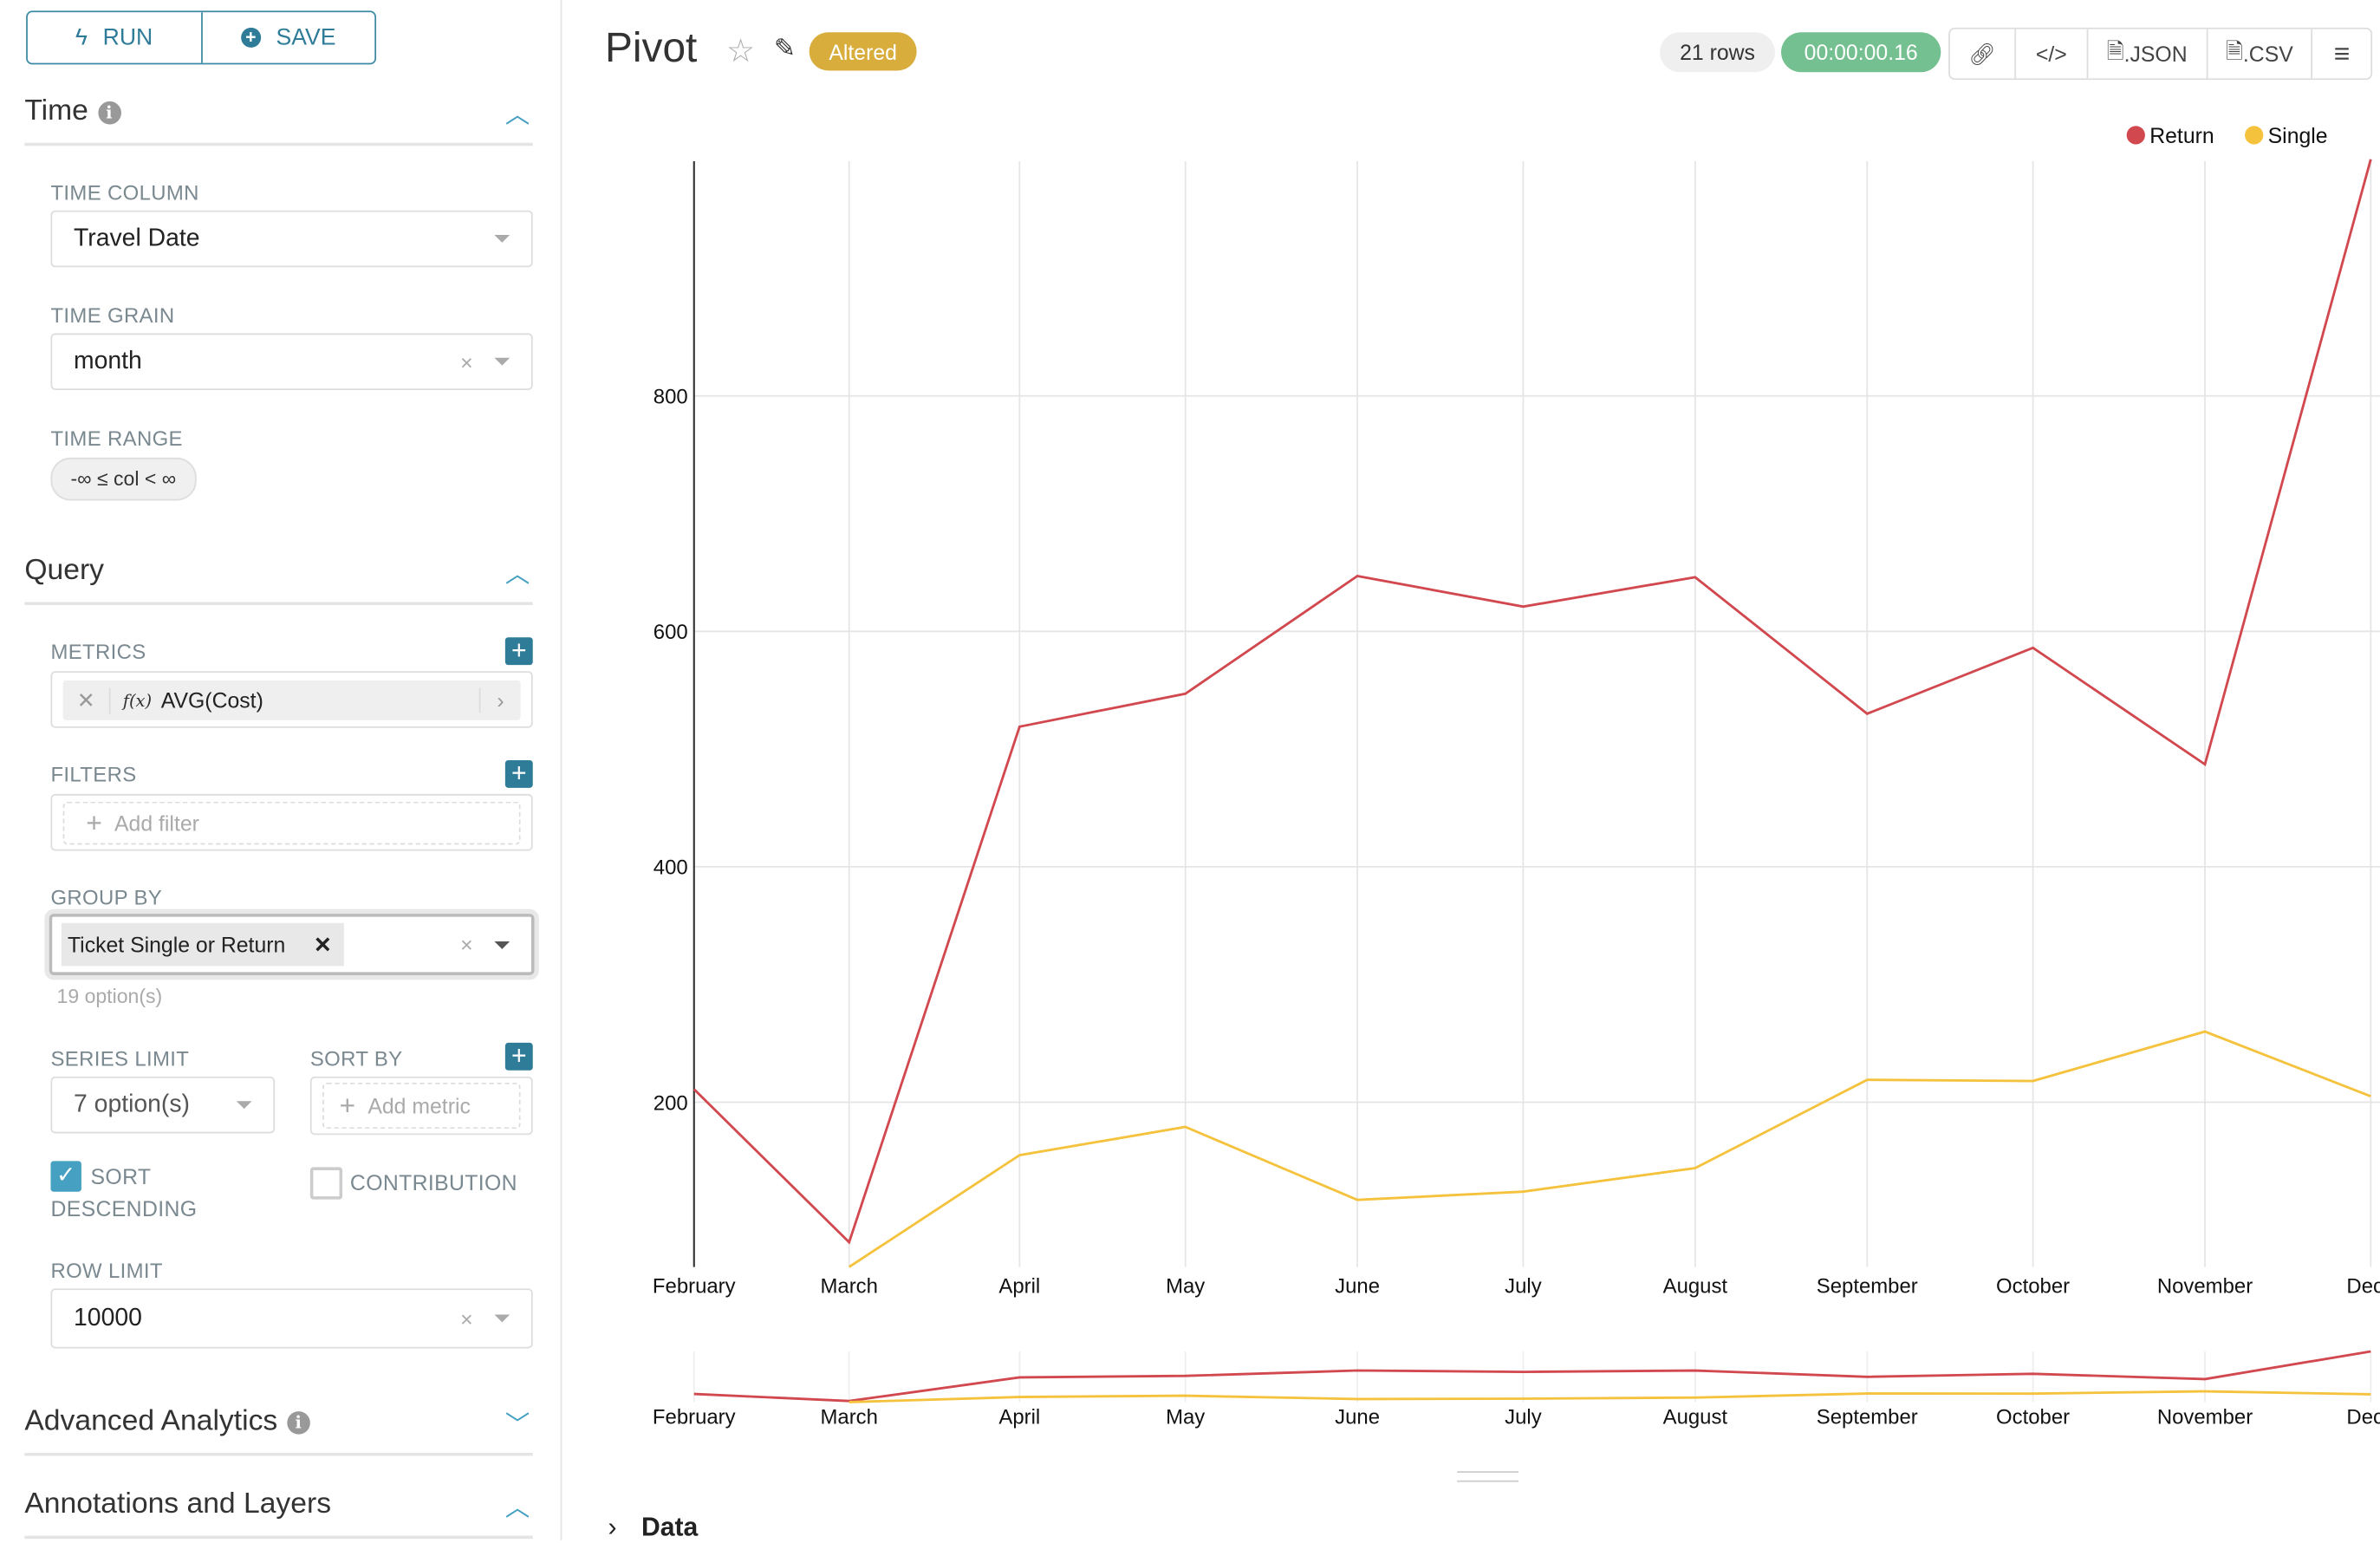  What do you see at coordinates (1695, 1417) in the screenshot?
I see `brush-x-tick-label: August` at bounding box center [1695, 1417].